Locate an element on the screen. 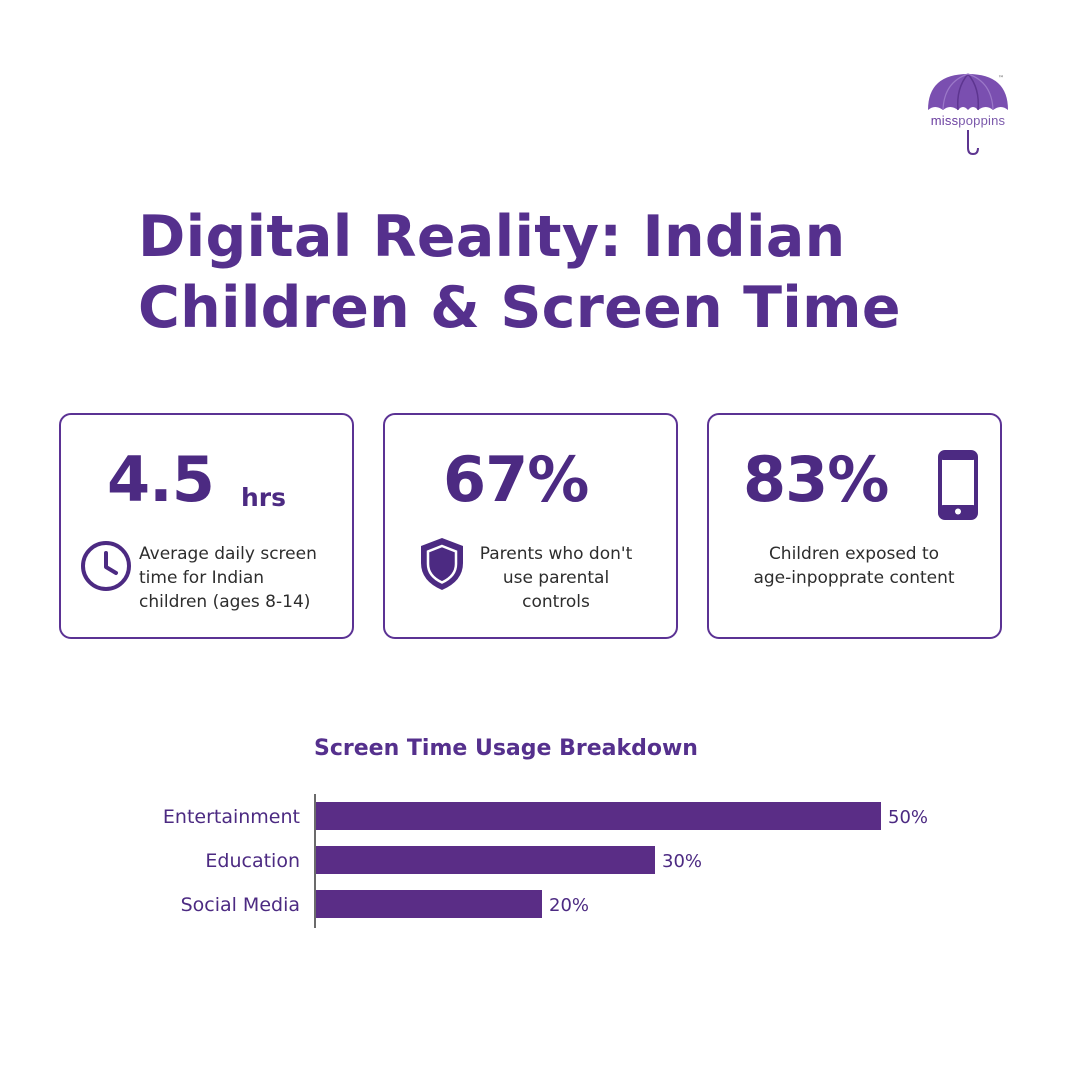 Image resolution: width=1066 pixels, height=1066 pixels. category-label: Entertainment is located at coordinates (231, 817).